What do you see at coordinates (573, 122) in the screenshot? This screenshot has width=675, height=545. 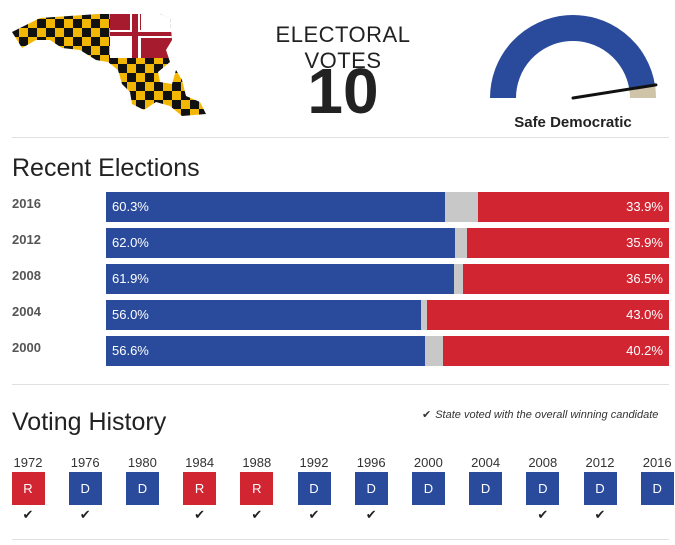 I see `rating-label: Safe Democratic` at bounding box center [573, 122].